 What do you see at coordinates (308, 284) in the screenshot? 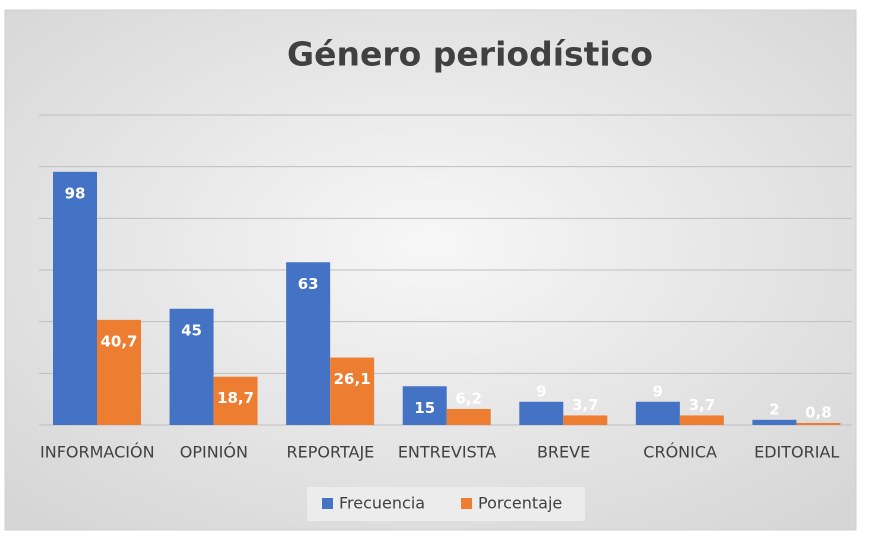
I see `data-label: 63` at bounding box center [308, 284].